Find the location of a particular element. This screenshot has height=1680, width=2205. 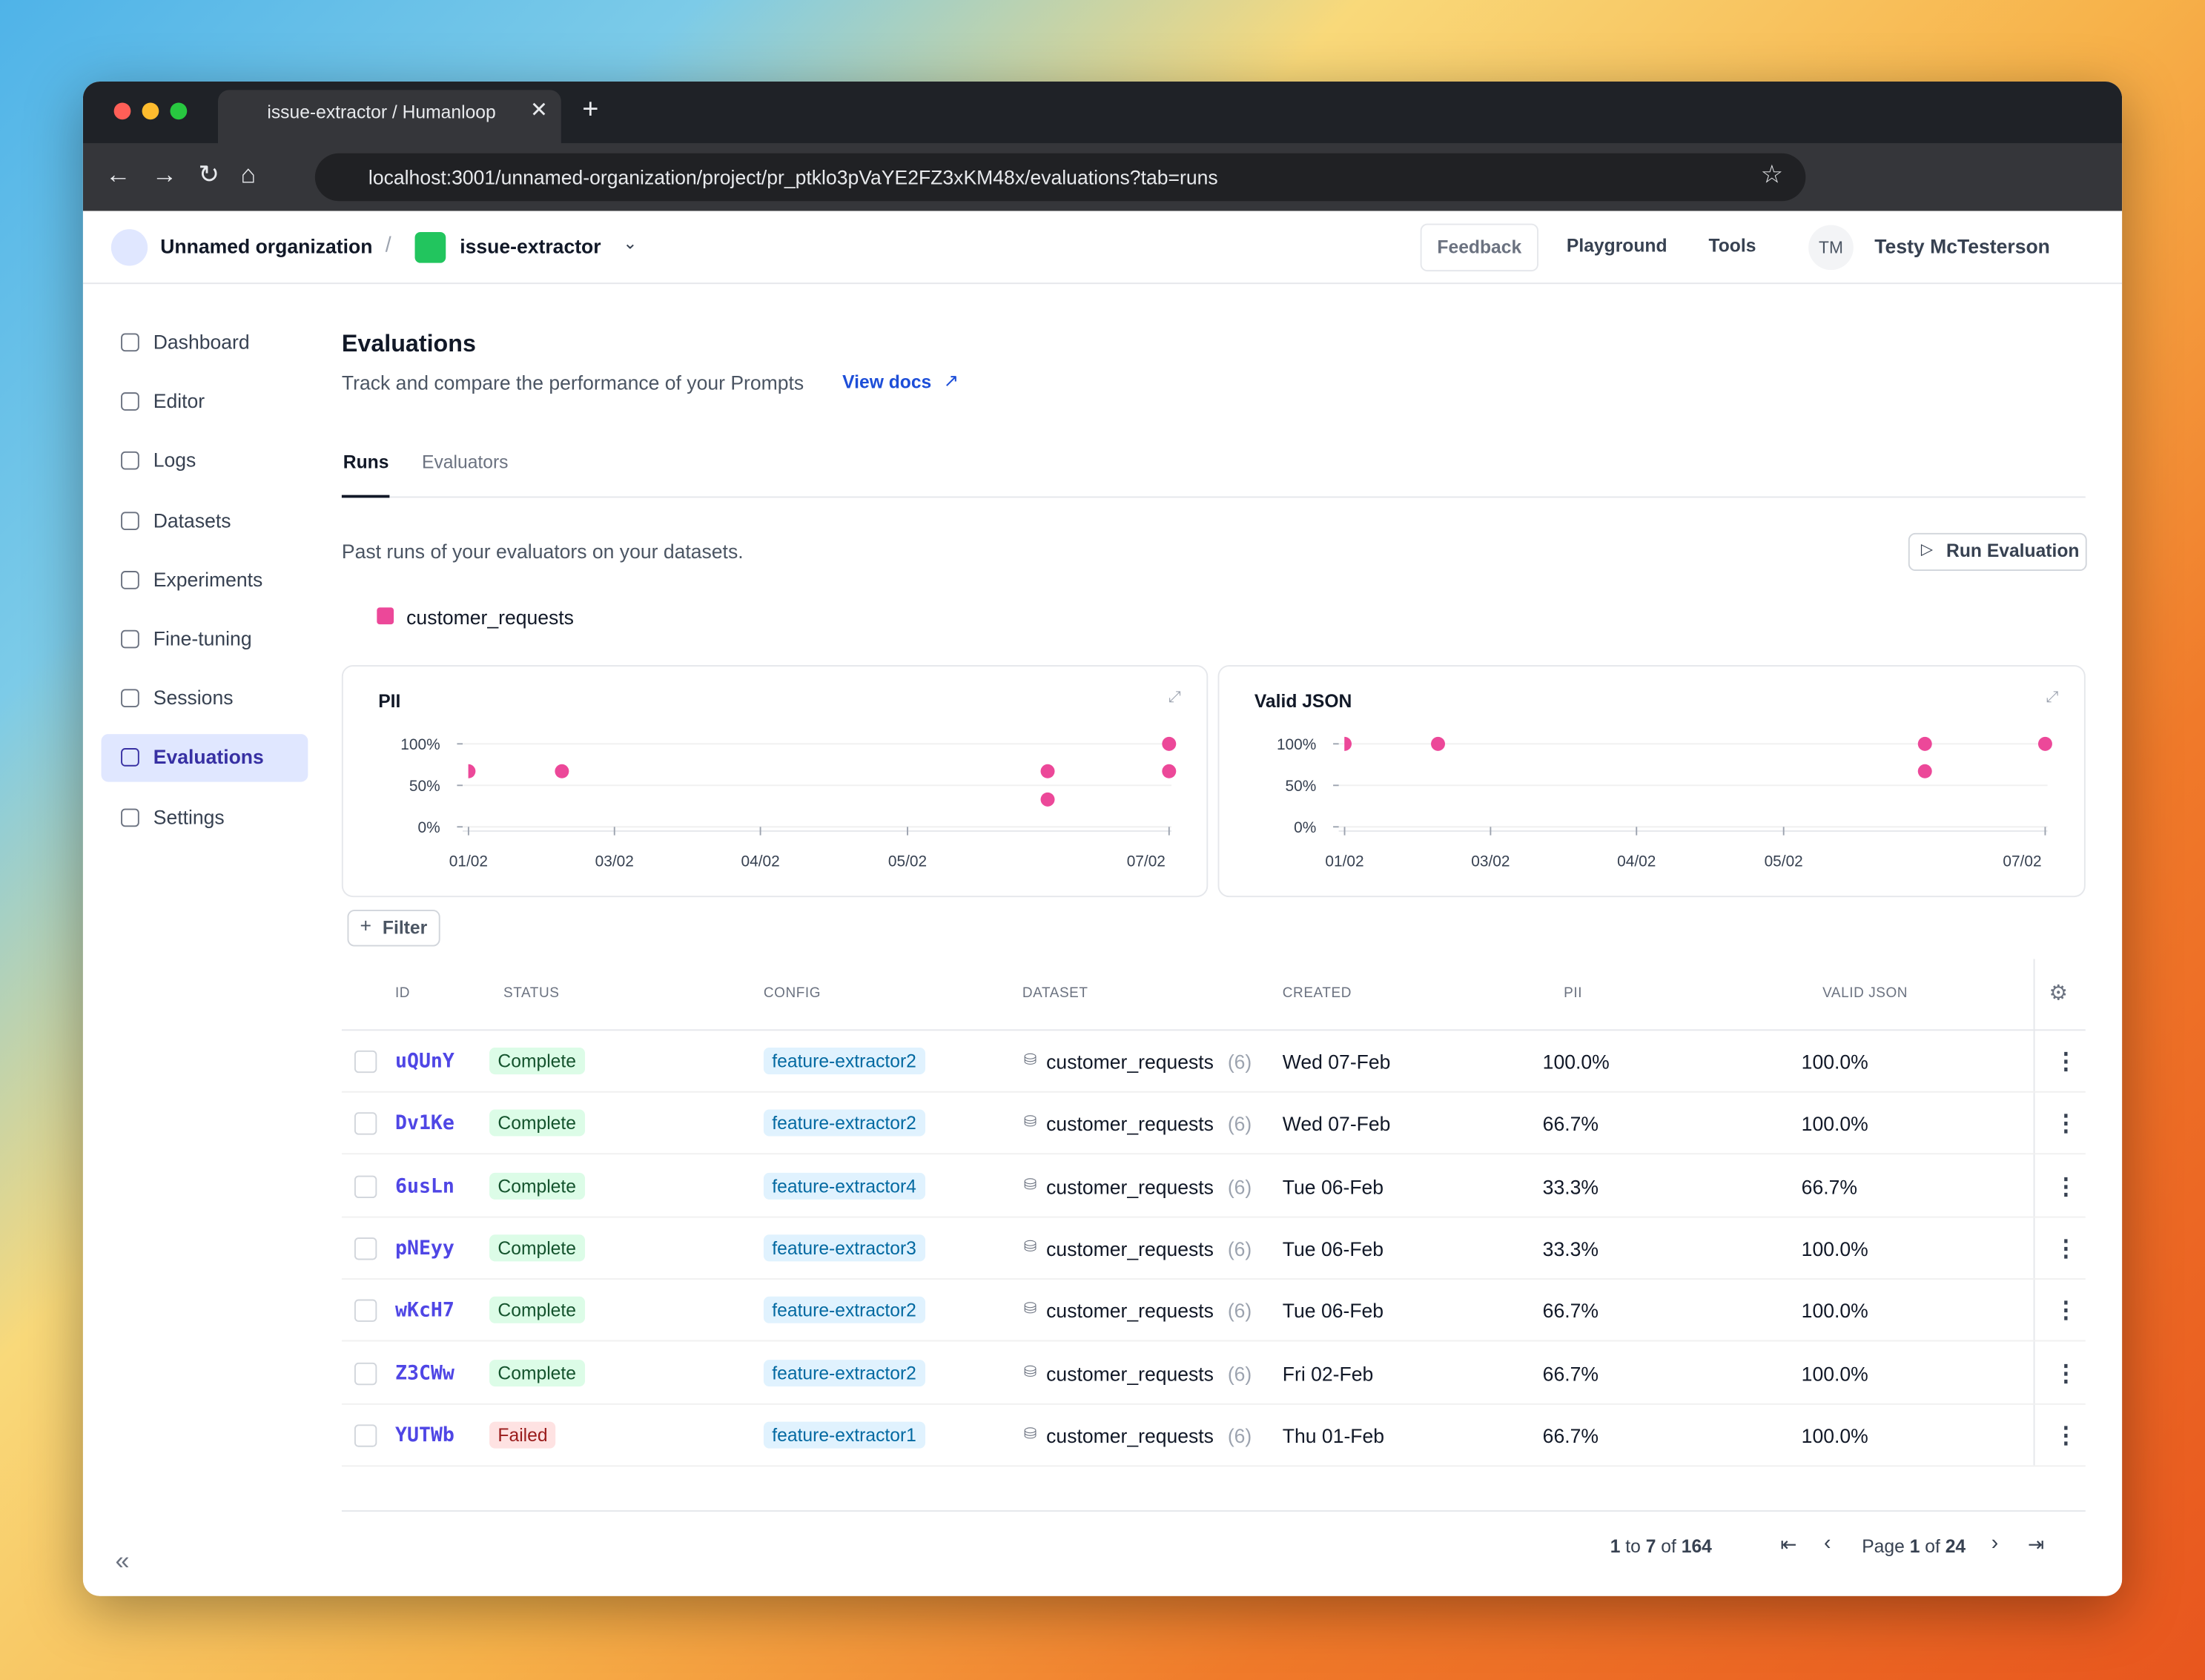

header-button: Feedback is located at coordinates (1479, 247).